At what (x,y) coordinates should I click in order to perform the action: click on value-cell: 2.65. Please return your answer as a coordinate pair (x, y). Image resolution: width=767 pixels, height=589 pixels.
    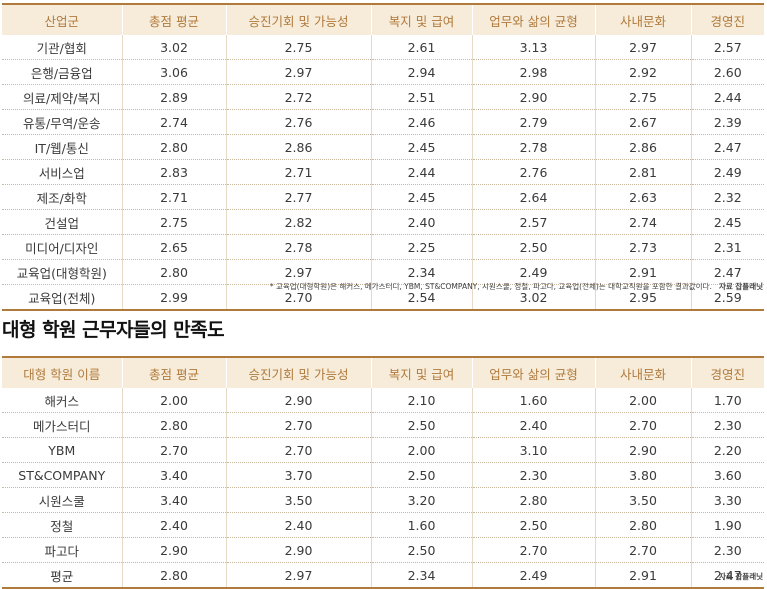
    Looking at the image, I should click on (174, 247).